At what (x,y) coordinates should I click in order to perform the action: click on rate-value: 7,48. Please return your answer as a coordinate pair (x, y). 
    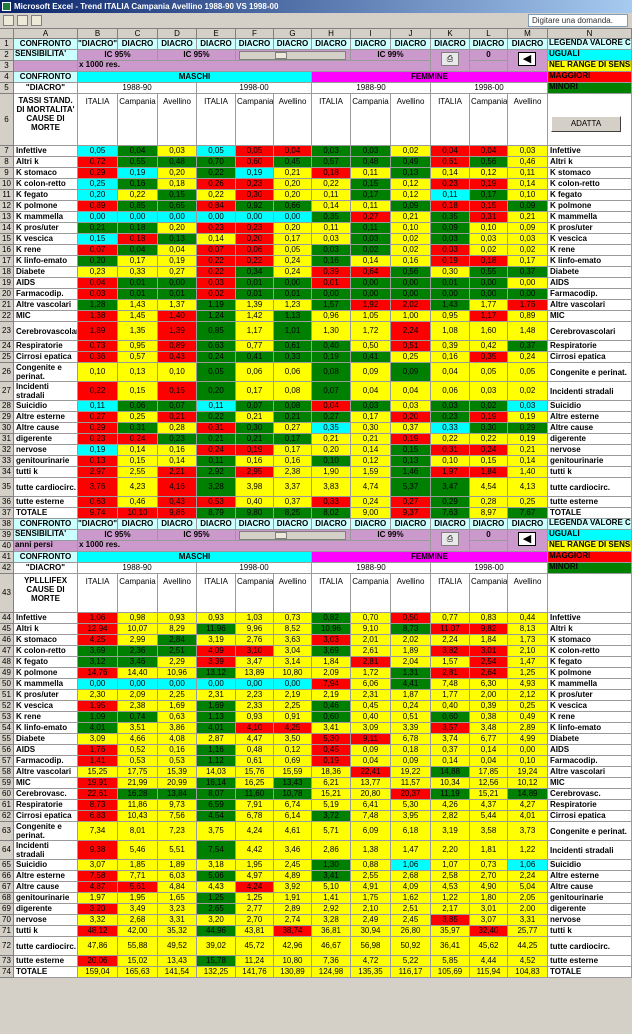
    Looking at the image, I should click on (450, 684).